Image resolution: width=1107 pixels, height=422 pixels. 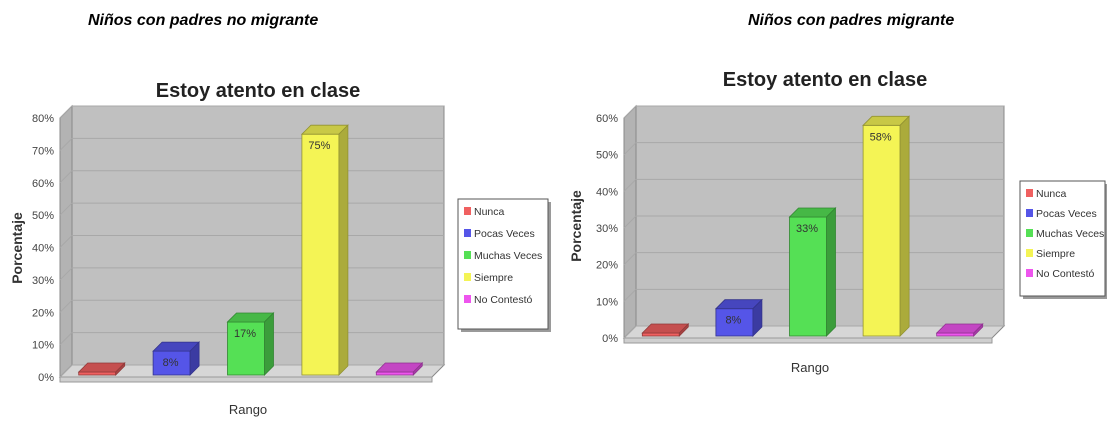 What do you see at coordinates (851, 20) in the screenshot?
I see `panel-heading: Niños con padres migrante` at bounding box center [851, 20].